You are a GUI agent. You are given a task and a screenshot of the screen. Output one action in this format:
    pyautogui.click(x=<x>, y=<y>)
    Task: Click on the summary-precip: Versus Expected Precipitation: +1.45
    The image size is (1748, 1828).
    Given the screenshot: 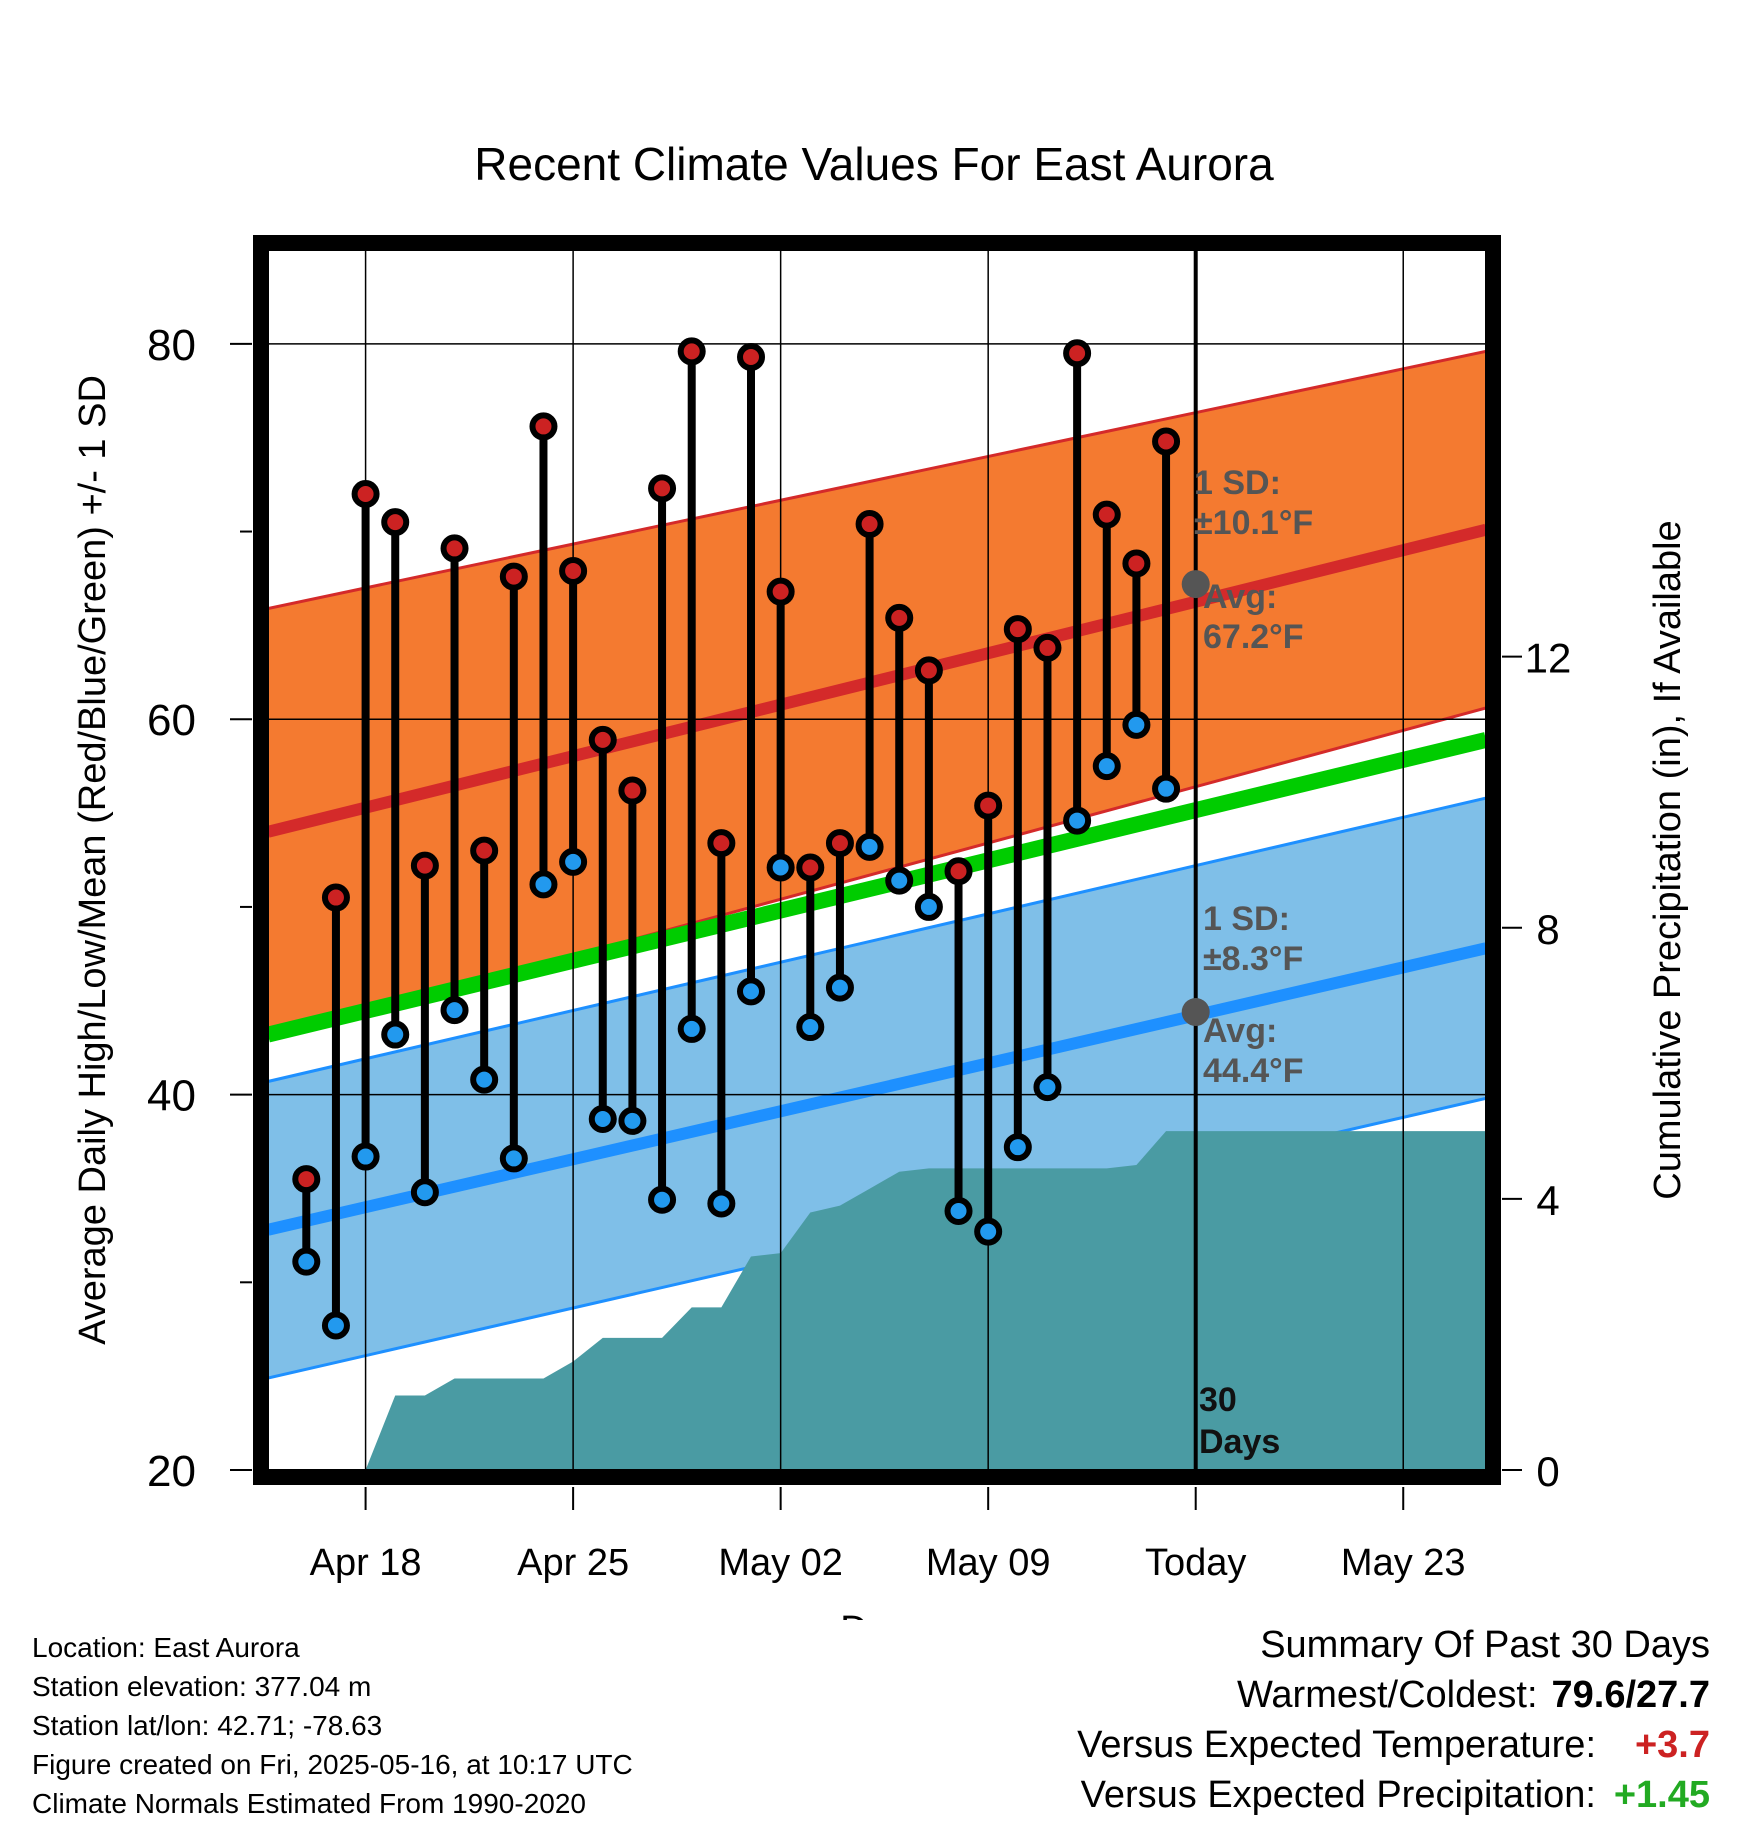 What is the action you would take?
    pyautogui.click(x=1393, y=1795)
    